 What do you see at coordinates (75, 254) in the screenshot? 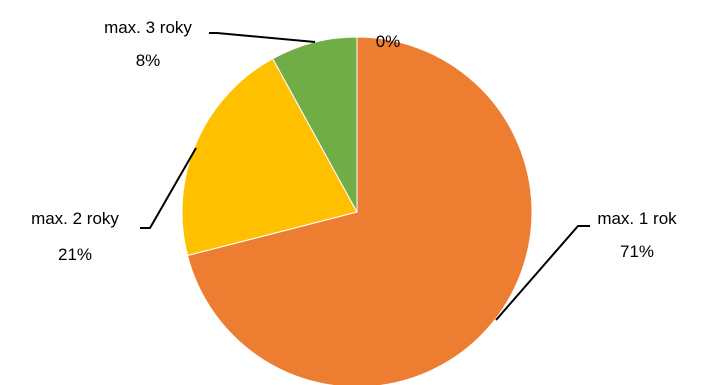
I see `slice-percent-max-2-roky: 21%` at bounding box center [75, 254].